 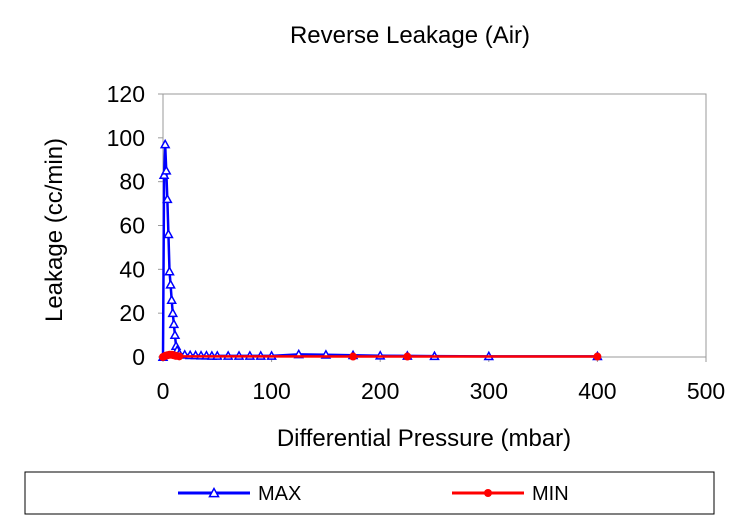 What do you see at coordinates (126, 138) in the screenshot?
I see `y-tick-label: 100` at bounding box center [126, 138].